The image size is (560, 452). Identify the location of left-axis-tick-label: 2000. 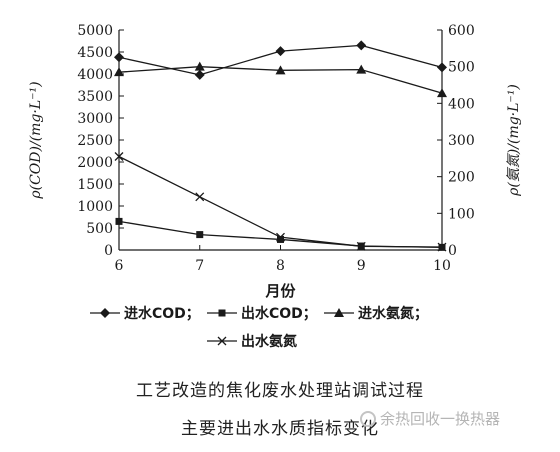
(95, 163).